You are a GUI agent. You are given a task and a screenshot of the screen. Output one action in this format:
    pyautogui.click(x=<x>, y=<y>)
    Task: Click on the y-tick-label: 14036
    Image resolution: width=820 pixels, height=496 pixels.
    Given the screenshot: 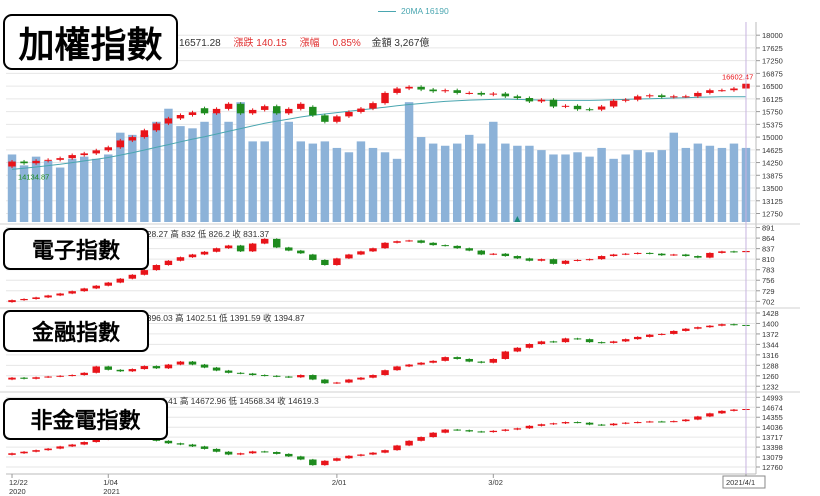 What is the action you would take?
    pyautogui.click(x=772, y=427)
    